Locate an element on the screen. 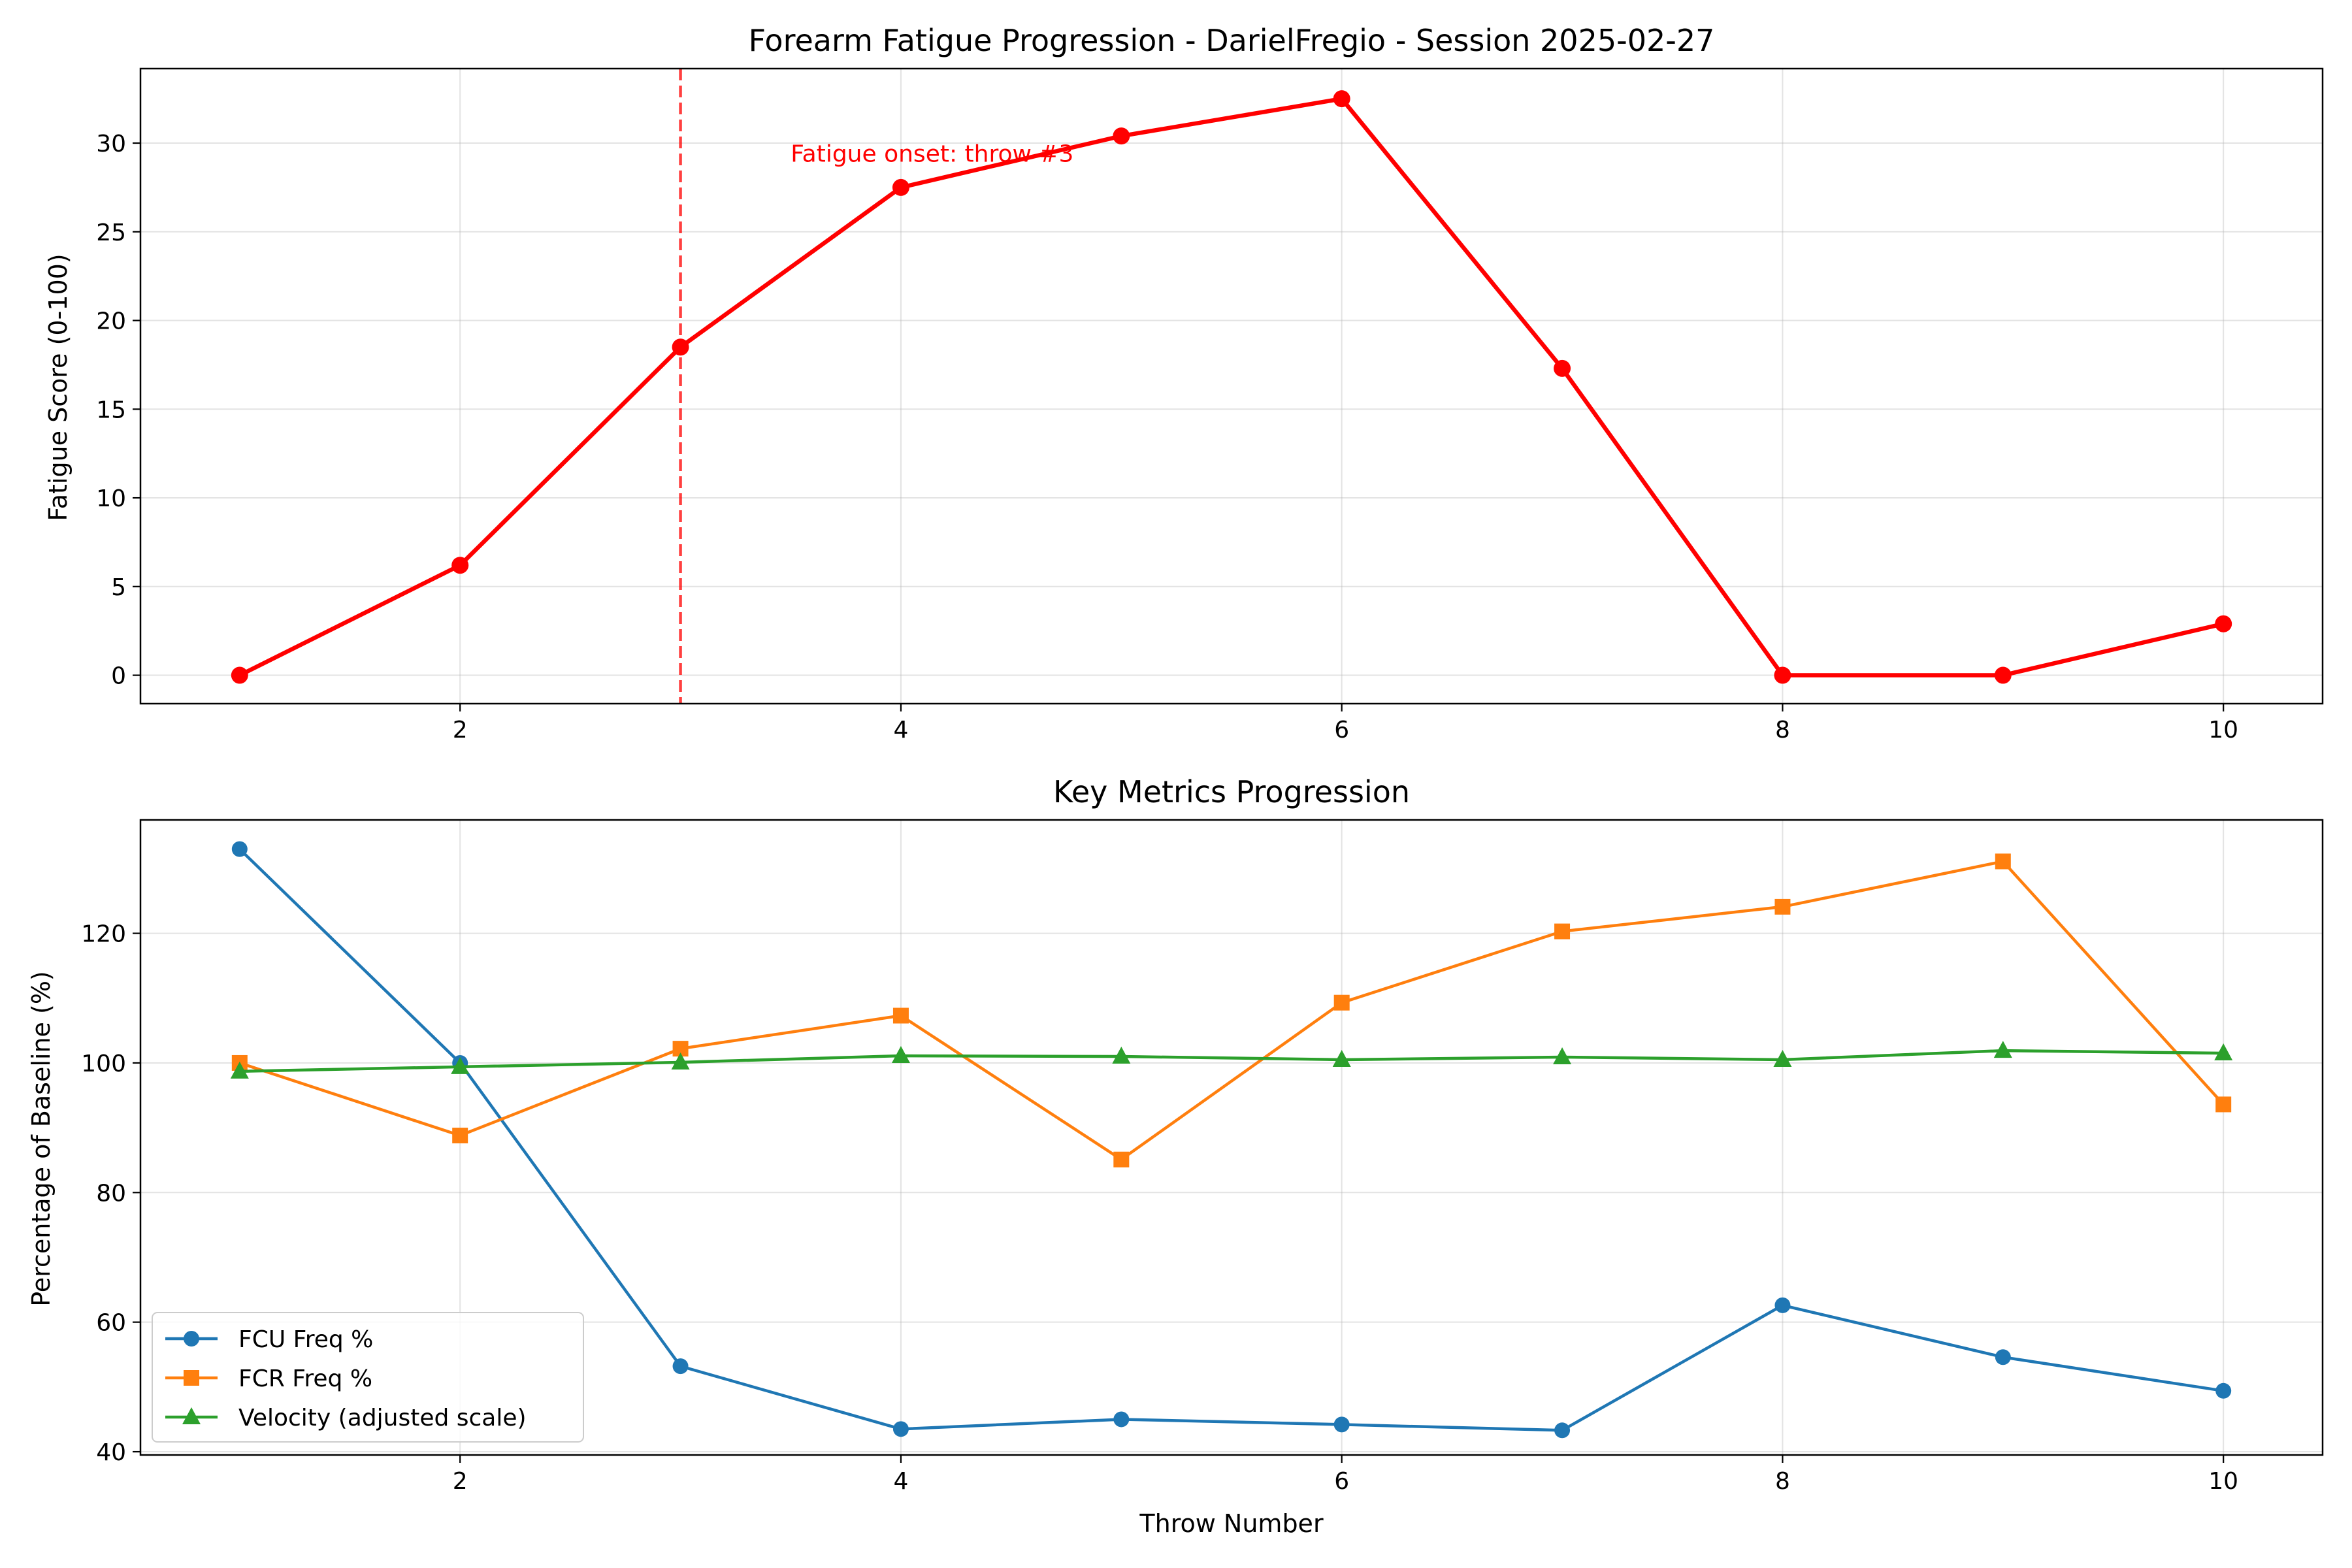 This screenshot has width=2352, height=1568. fatigue-onset-annotation: Fatigue onset: throw #3 is located at coordinates (932, 153).